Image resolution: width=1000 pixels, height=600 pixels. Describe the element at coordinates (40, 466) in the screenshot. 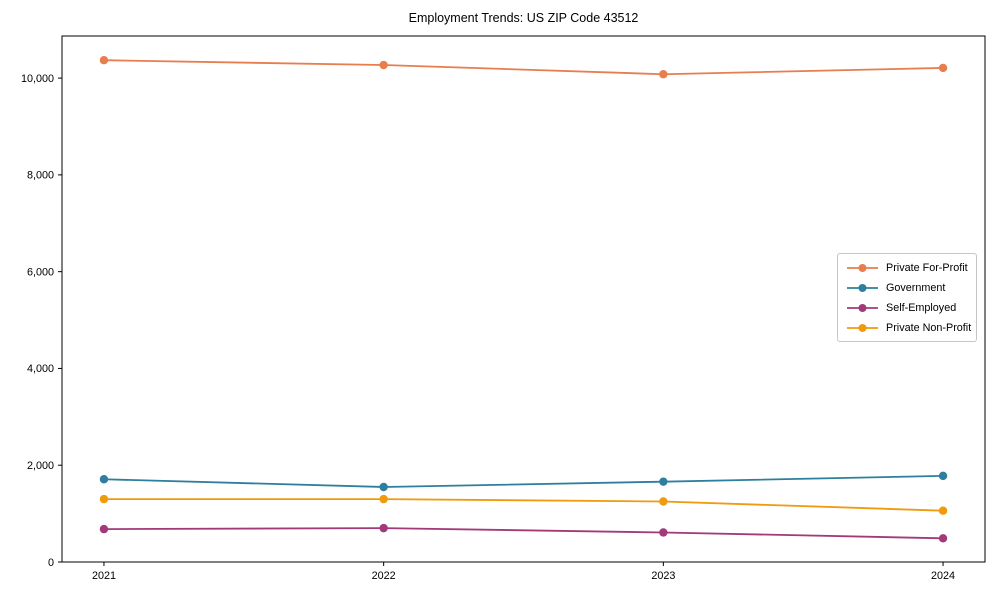

I see `y-axis-tick-label: 2,000` at that location.